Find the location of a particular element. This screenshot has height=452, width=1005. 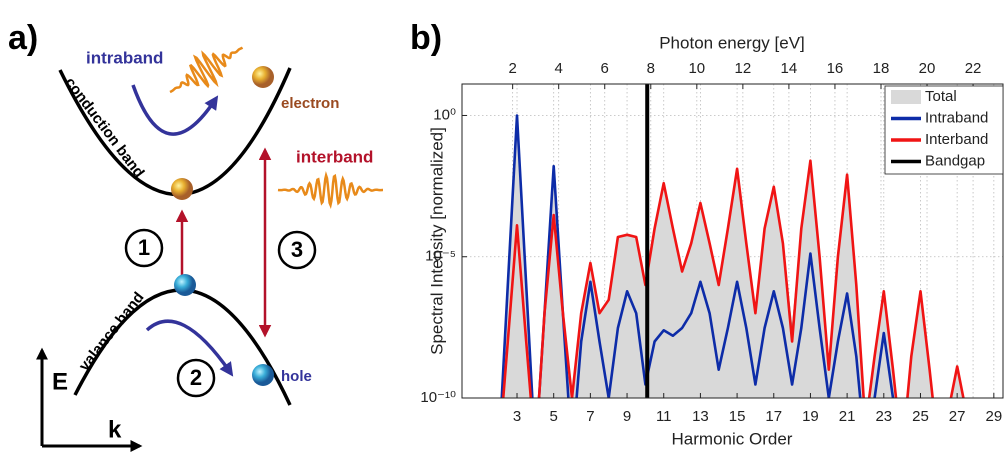

x-tick-label: 15 is located at coordinates (737, 416).